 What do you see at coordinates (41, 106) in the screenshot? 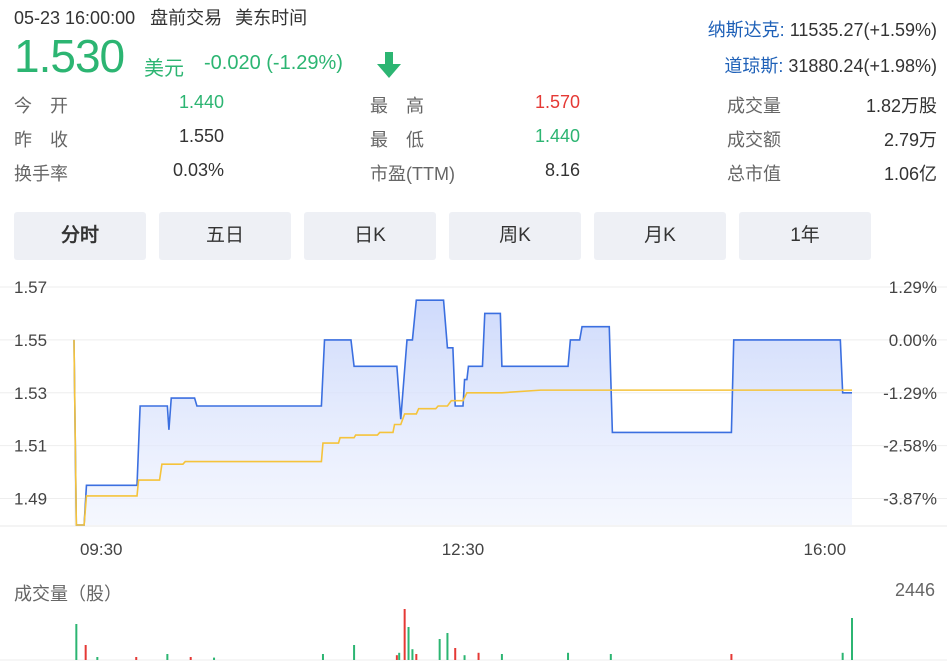
I see `stat-label: 今 开` at bounding box center [41, 106].